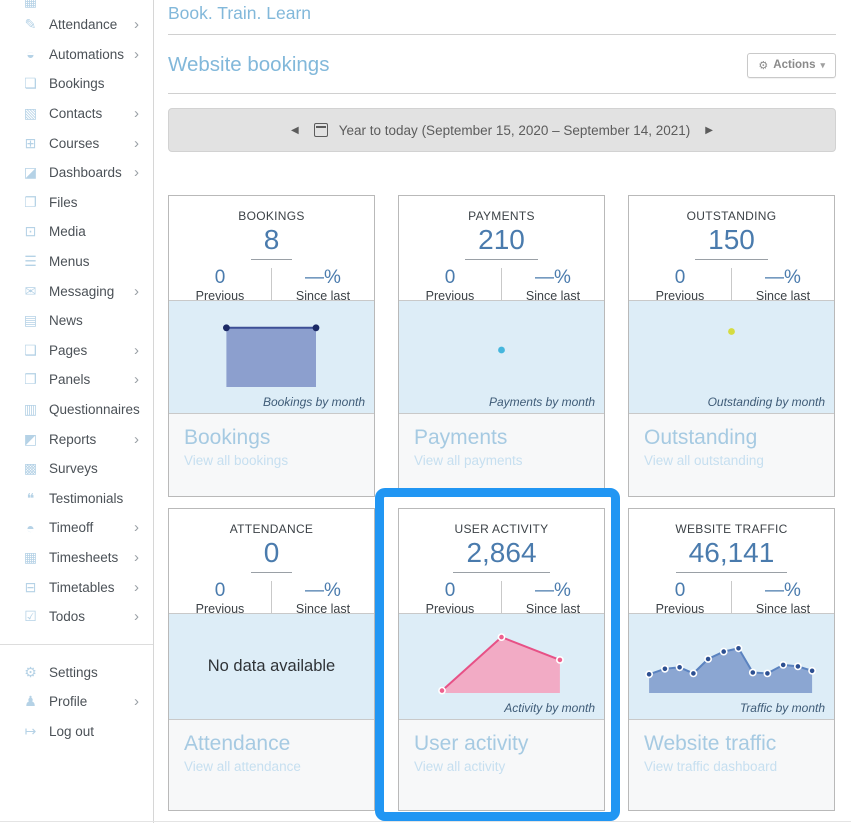  What do you see at coordinates (76, 173) in the screenshot?
I see `sidebar-item-dashboards: ◪ Dashboards ›` at bounding box center [76, 173].